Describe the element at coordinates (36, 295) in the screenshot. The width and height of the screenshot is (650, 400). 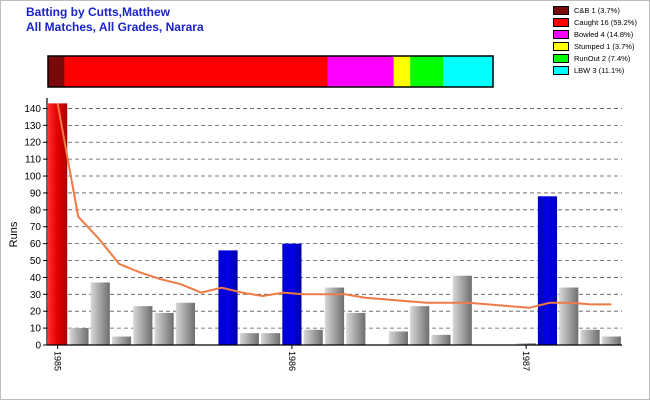
I see `y-tick-label: 30` at that location.